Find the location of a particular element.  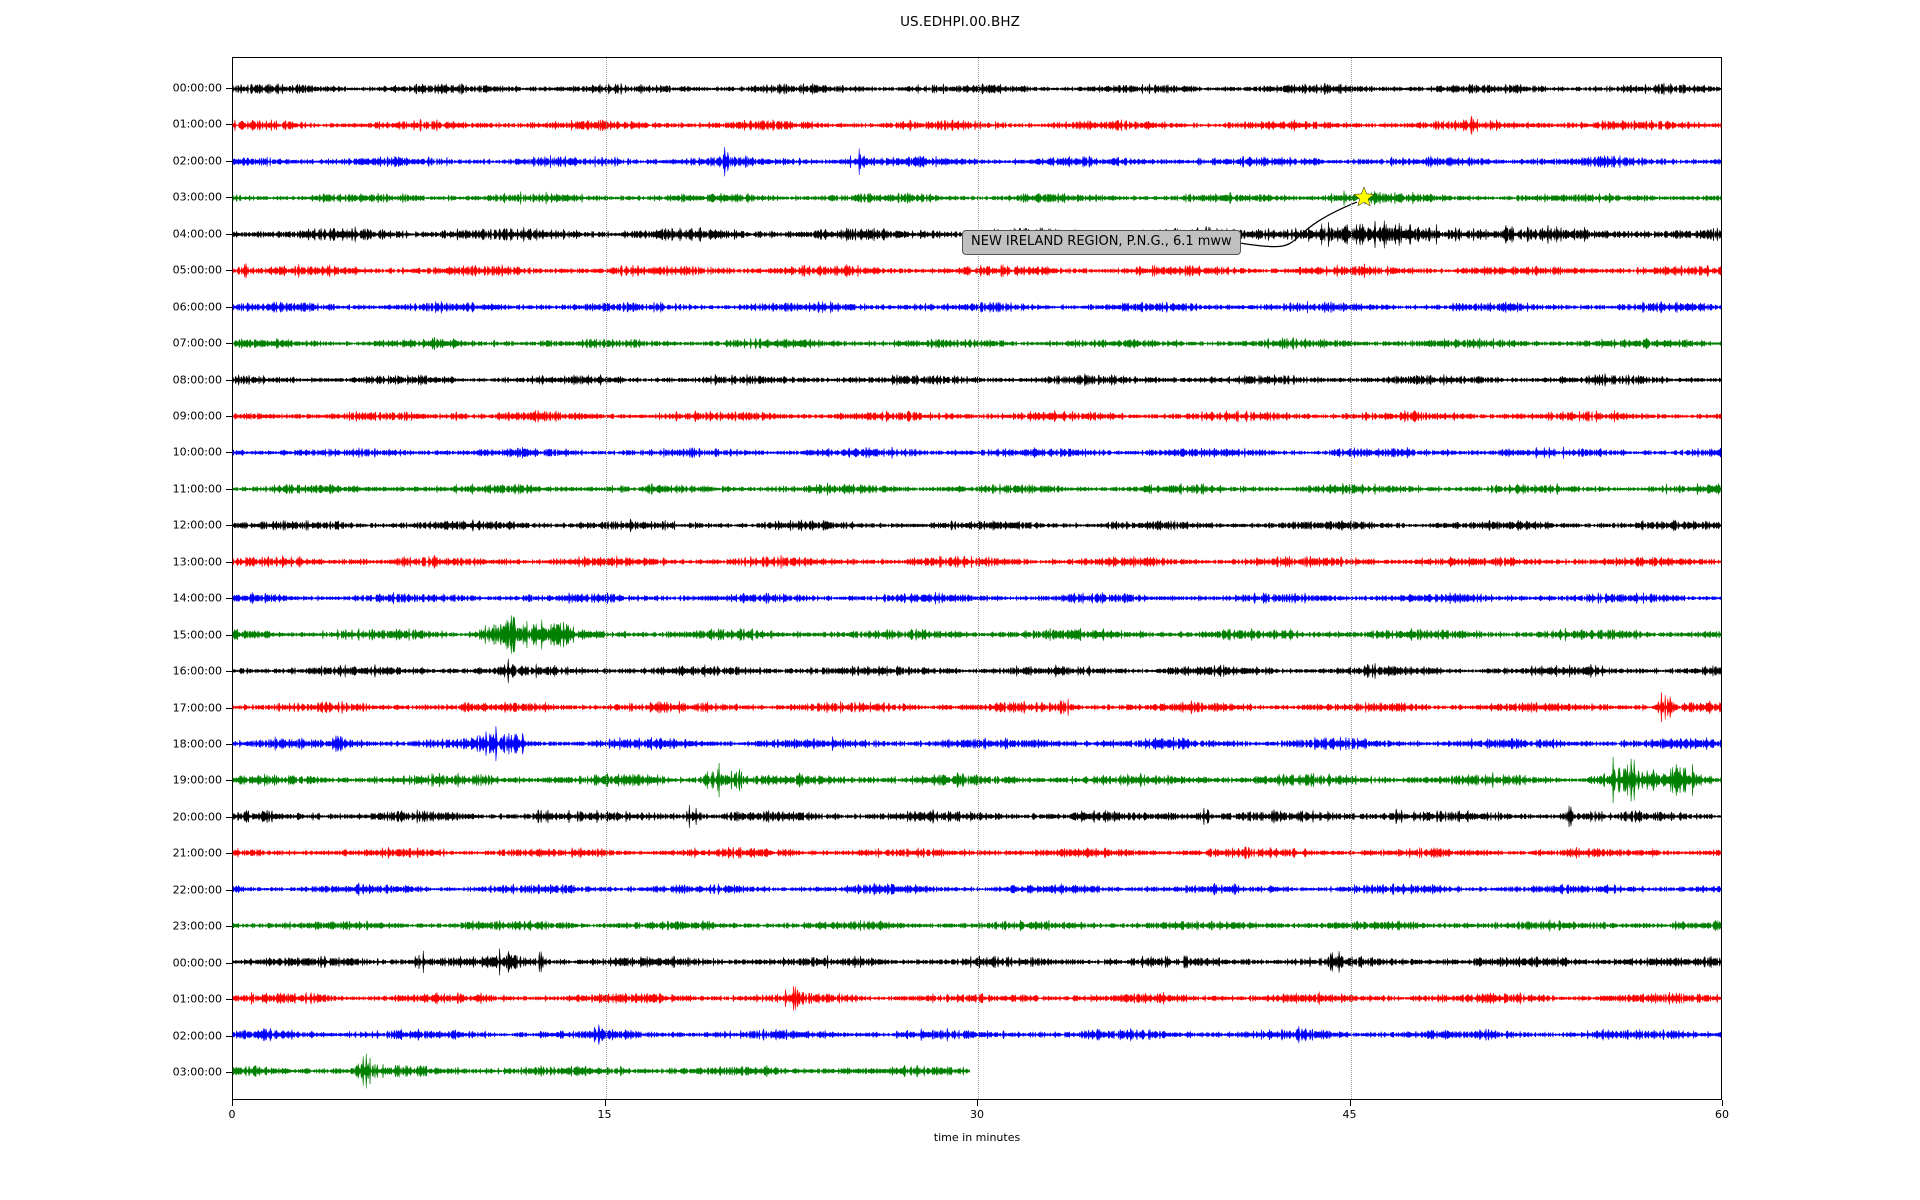

y-axis-tick-label: 11:00:00 is located at coordinates (197, 489).